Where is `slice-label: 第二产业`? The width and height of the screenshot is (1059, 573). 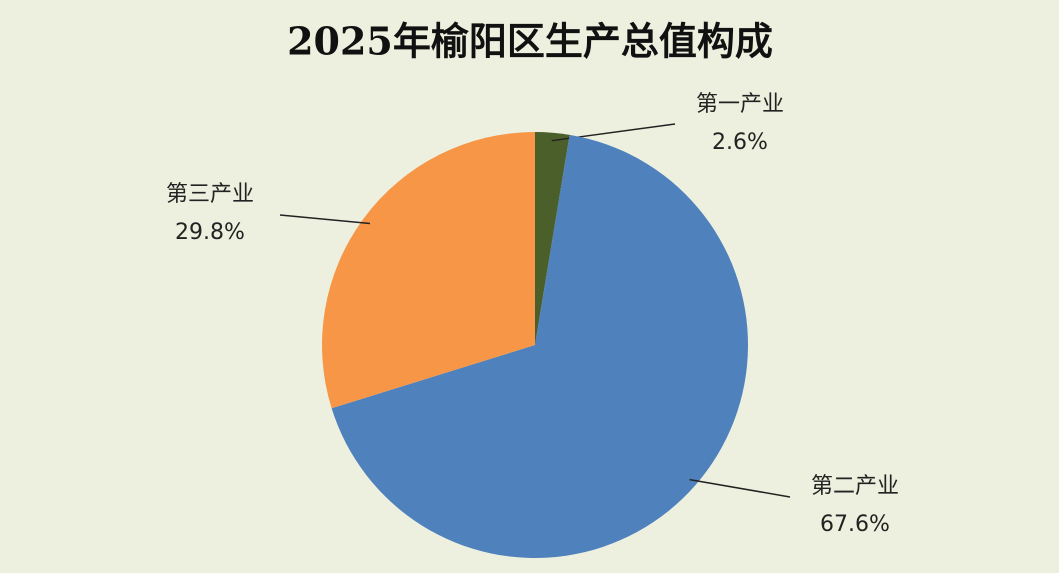 slice-label: 第二产业 is located at coordinates (855, 486).